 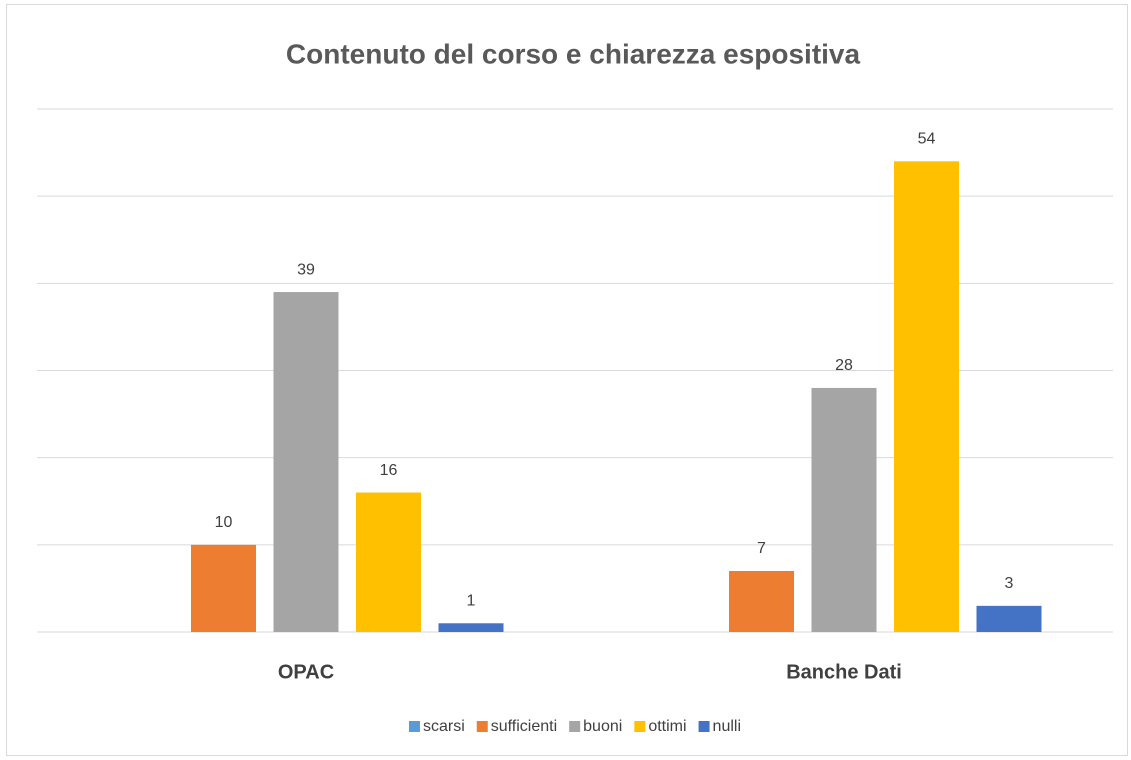 I want to click on legend-label: buoni, so click(x=602, y=726).